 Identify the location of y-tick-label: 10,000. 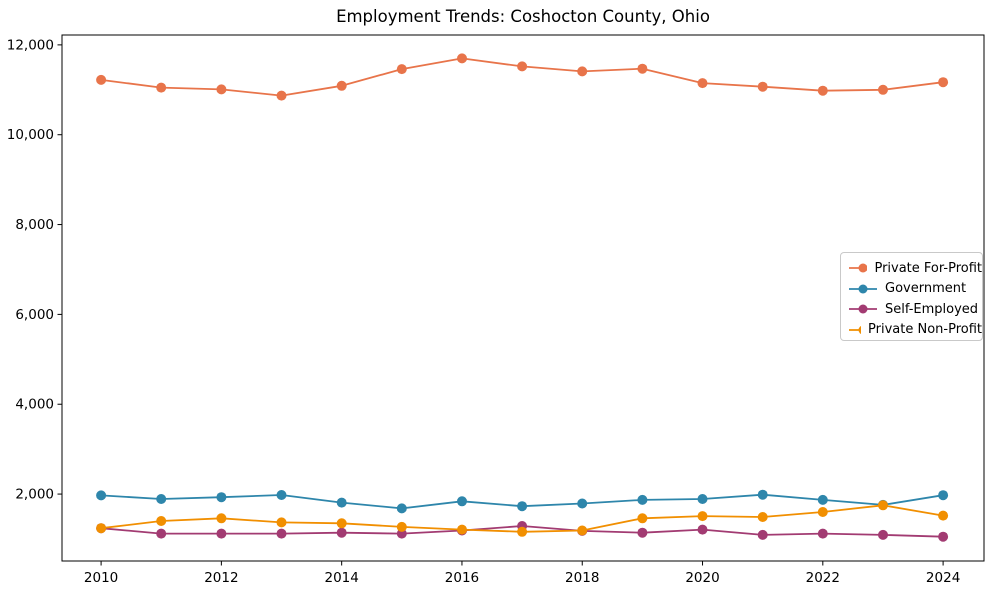
(30, 135).